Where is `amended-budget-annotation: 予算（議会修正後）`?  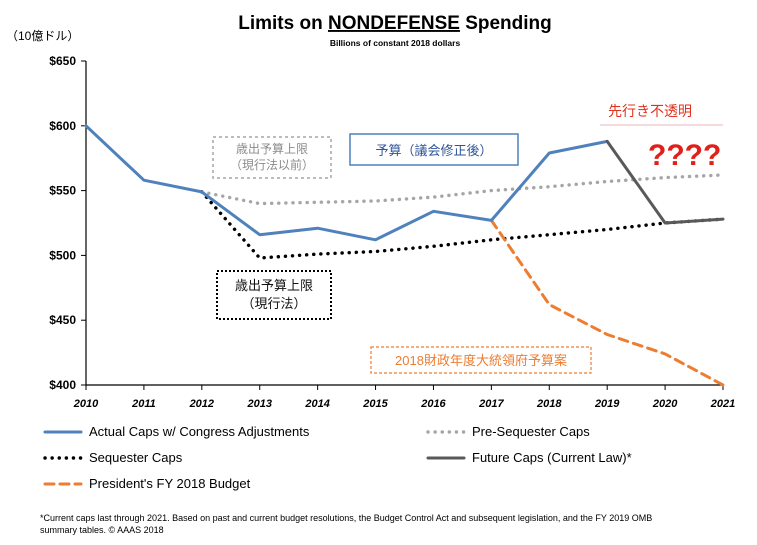 amended-budget-annotation: 予算（議会修正後） is located at coordinates (433, 150).